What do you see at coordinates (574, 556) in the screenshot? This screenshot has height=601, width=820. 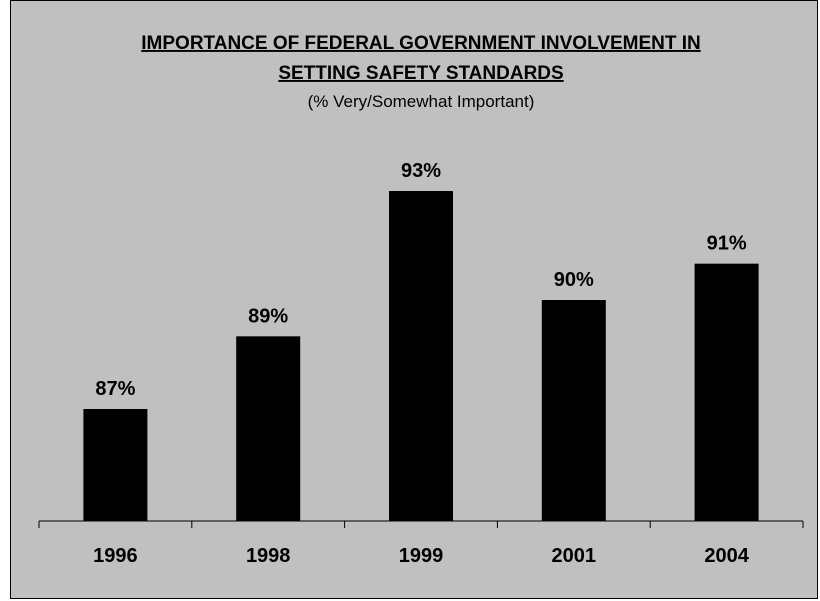 I see `x-tick-label-2001: 2001` at bounding box center [574, 556].